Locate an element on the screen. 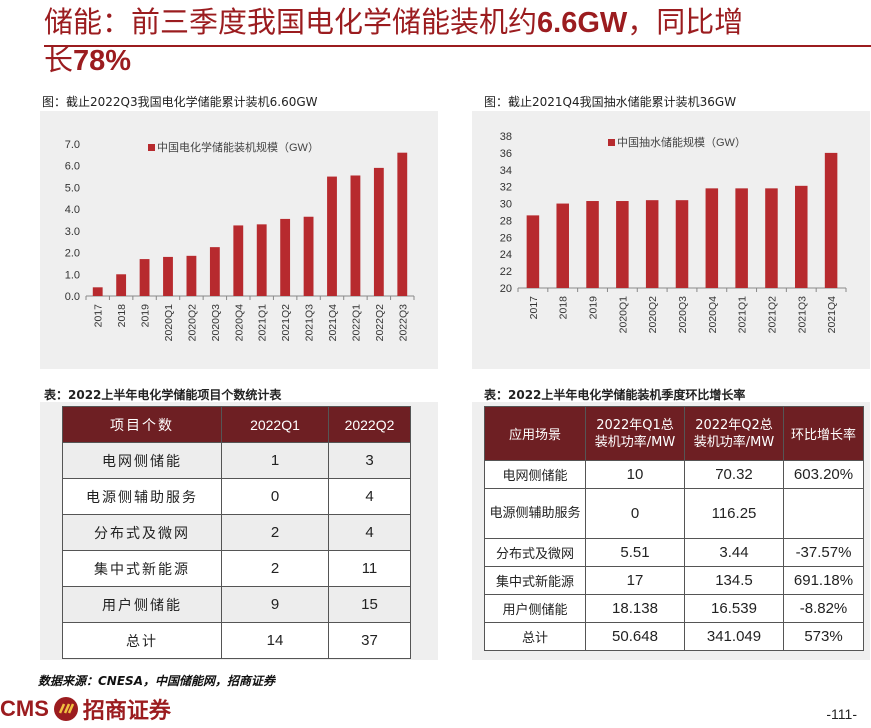 Image resolution: width=871 pixels, height=728 pixels. y-tick-label: 6.0 is located at coordinates (72, 167).